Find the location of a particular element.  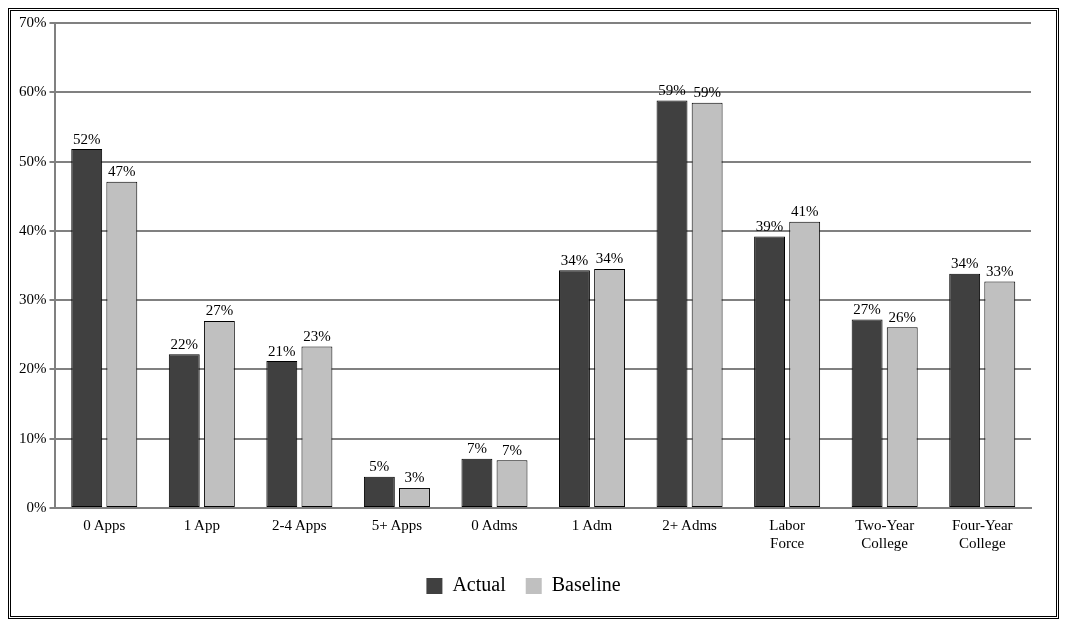

x-tick-label: 1 App is located at coordinates (201, 524).